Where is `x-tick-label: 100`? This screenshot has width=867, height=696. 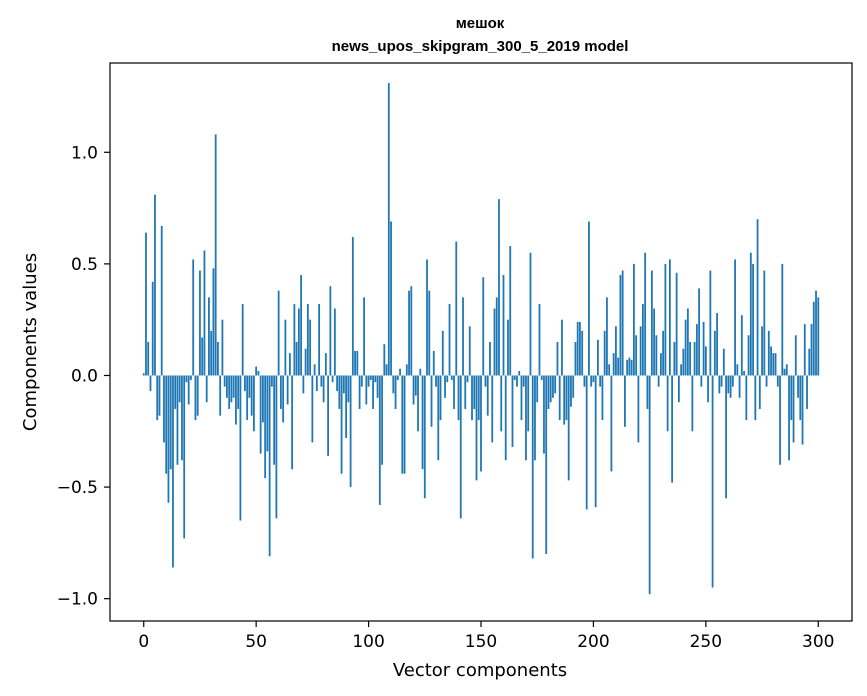 x-tick-label: 100 is located at coordinates (368, 642).